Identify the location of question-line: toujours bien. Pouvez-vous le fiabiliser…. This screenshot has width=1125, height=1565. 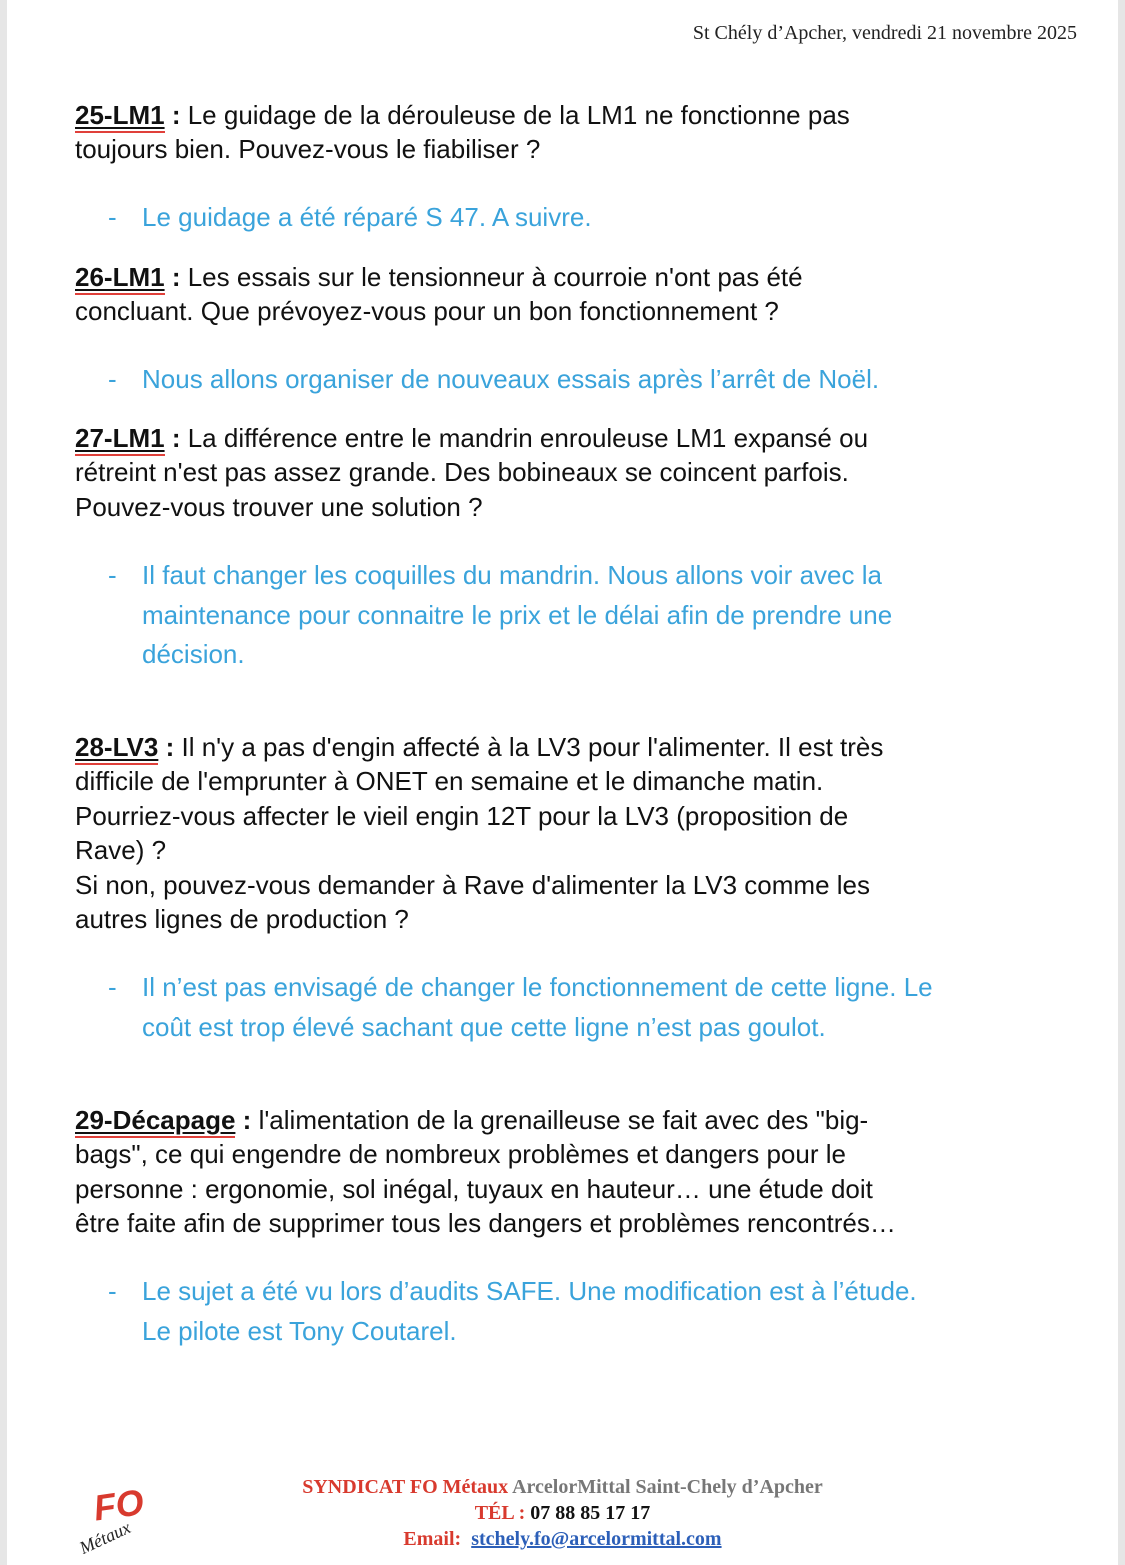
(308, 149).